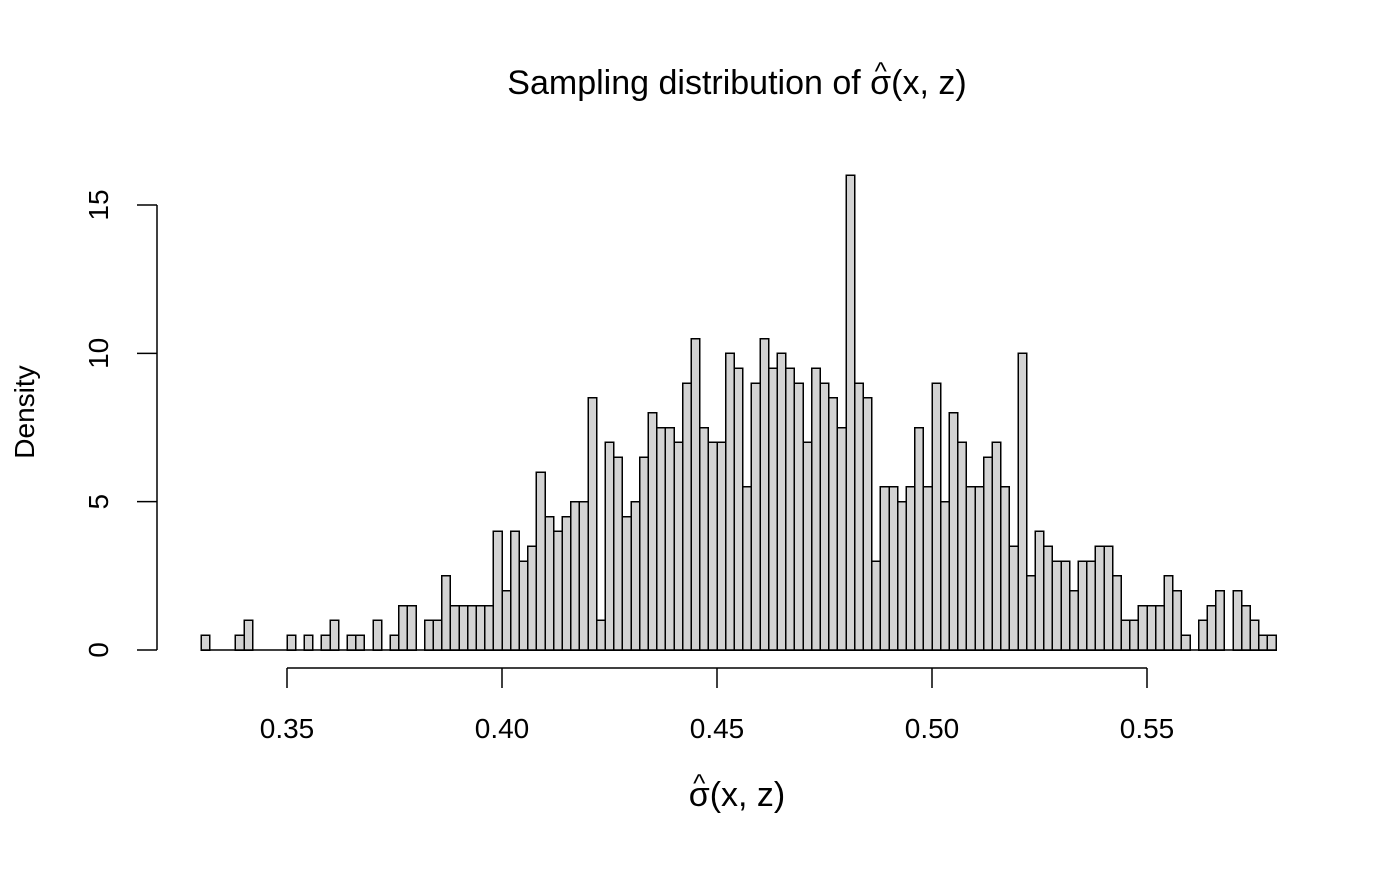 The width and height of the screenshot is (1400, 870). What do you see at coordinates (881, 71) in the screenshot?
I see `chart-title-hat: ^` at bounding box center [881, 71].